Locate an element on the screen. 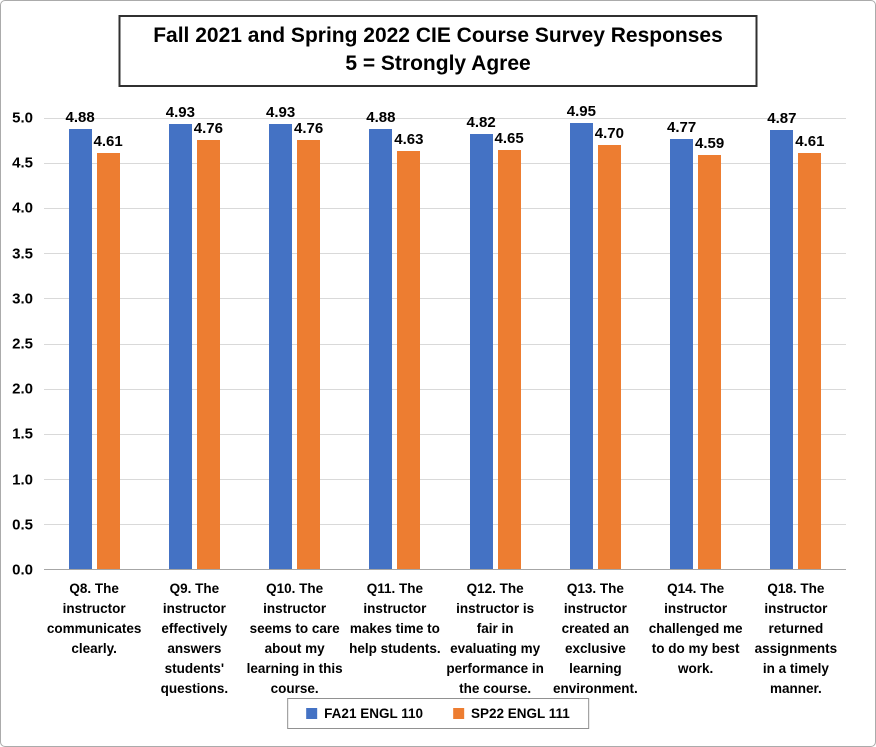 This screenshot has width=876, height=747. bar-group: 4.77 4.59 is located at coordinates (696, 343).